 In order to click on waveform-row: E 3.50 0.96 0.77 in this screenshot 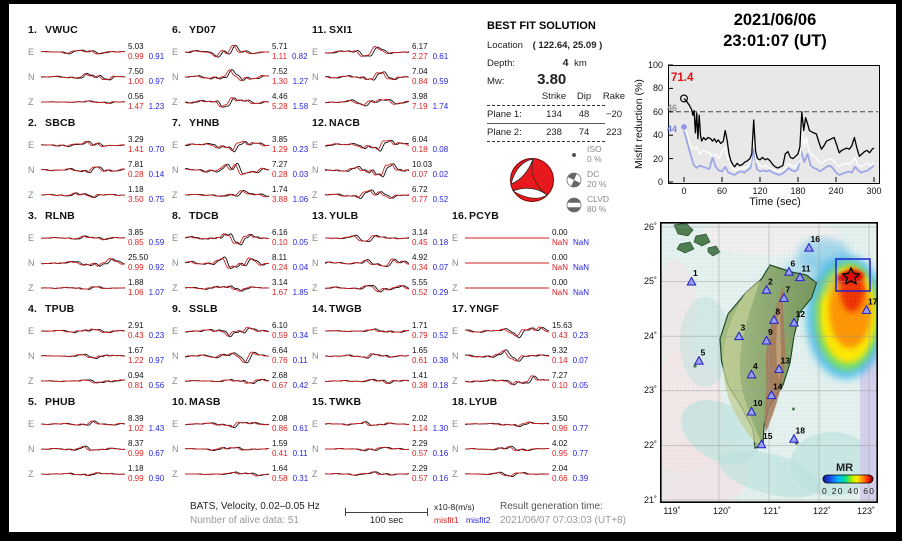, I will do `click(528, 423)`.